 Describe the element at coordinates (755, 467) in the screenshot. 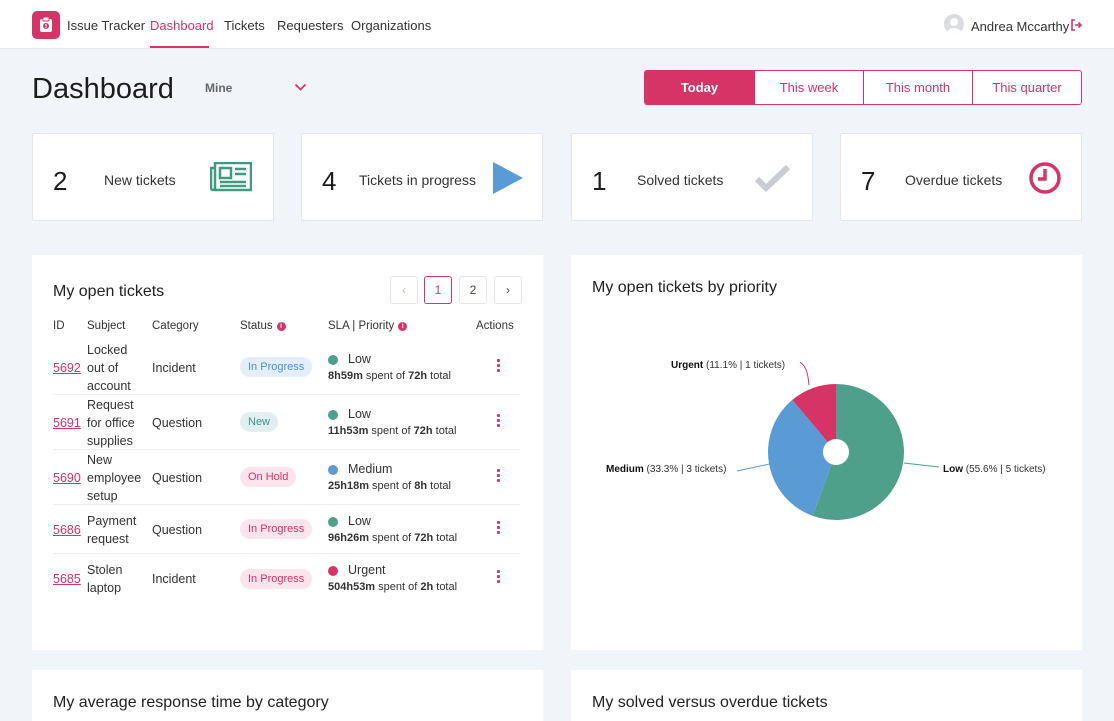

I see `pie-leader-line-medium` at that location.